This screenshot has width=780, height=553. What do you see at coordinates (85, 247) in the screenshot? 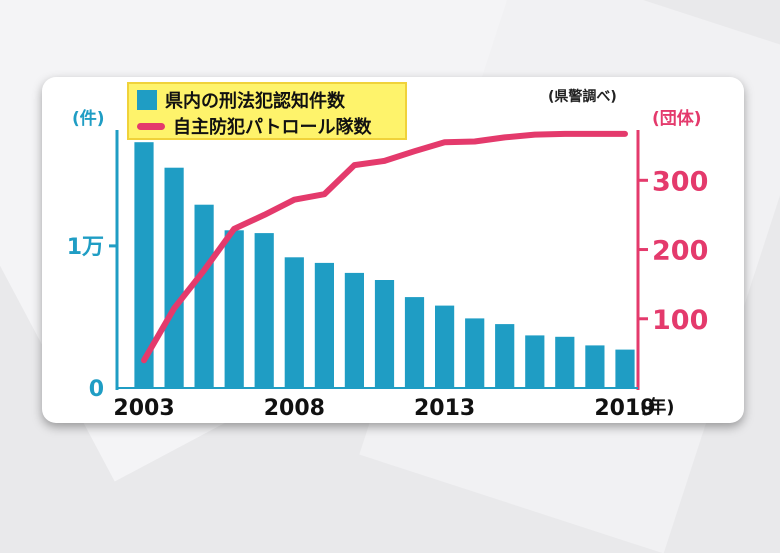
I see `left-tick-label-10000: 1万` at bounding box center [85, 247].